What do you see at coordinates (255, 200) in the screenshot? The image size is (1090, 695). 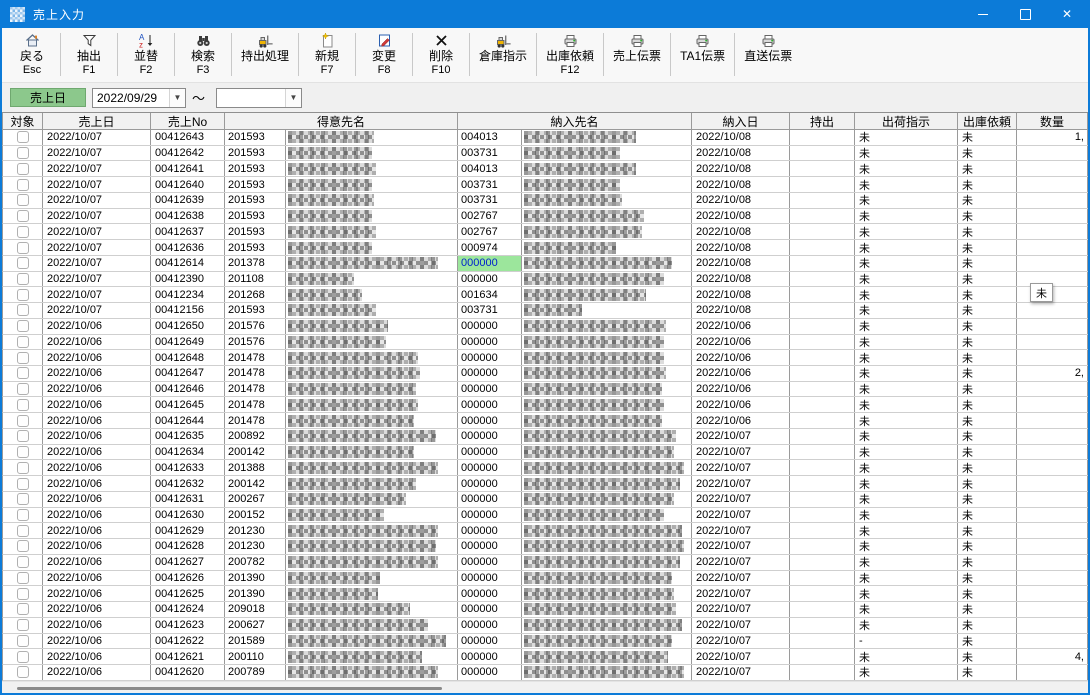 I see `cell-customer-code: 201593` at bounding box center [255, 200].